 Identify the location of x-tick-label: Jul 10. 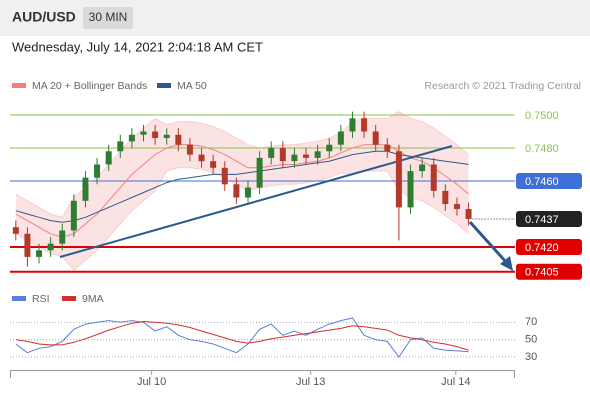
(151, 382).